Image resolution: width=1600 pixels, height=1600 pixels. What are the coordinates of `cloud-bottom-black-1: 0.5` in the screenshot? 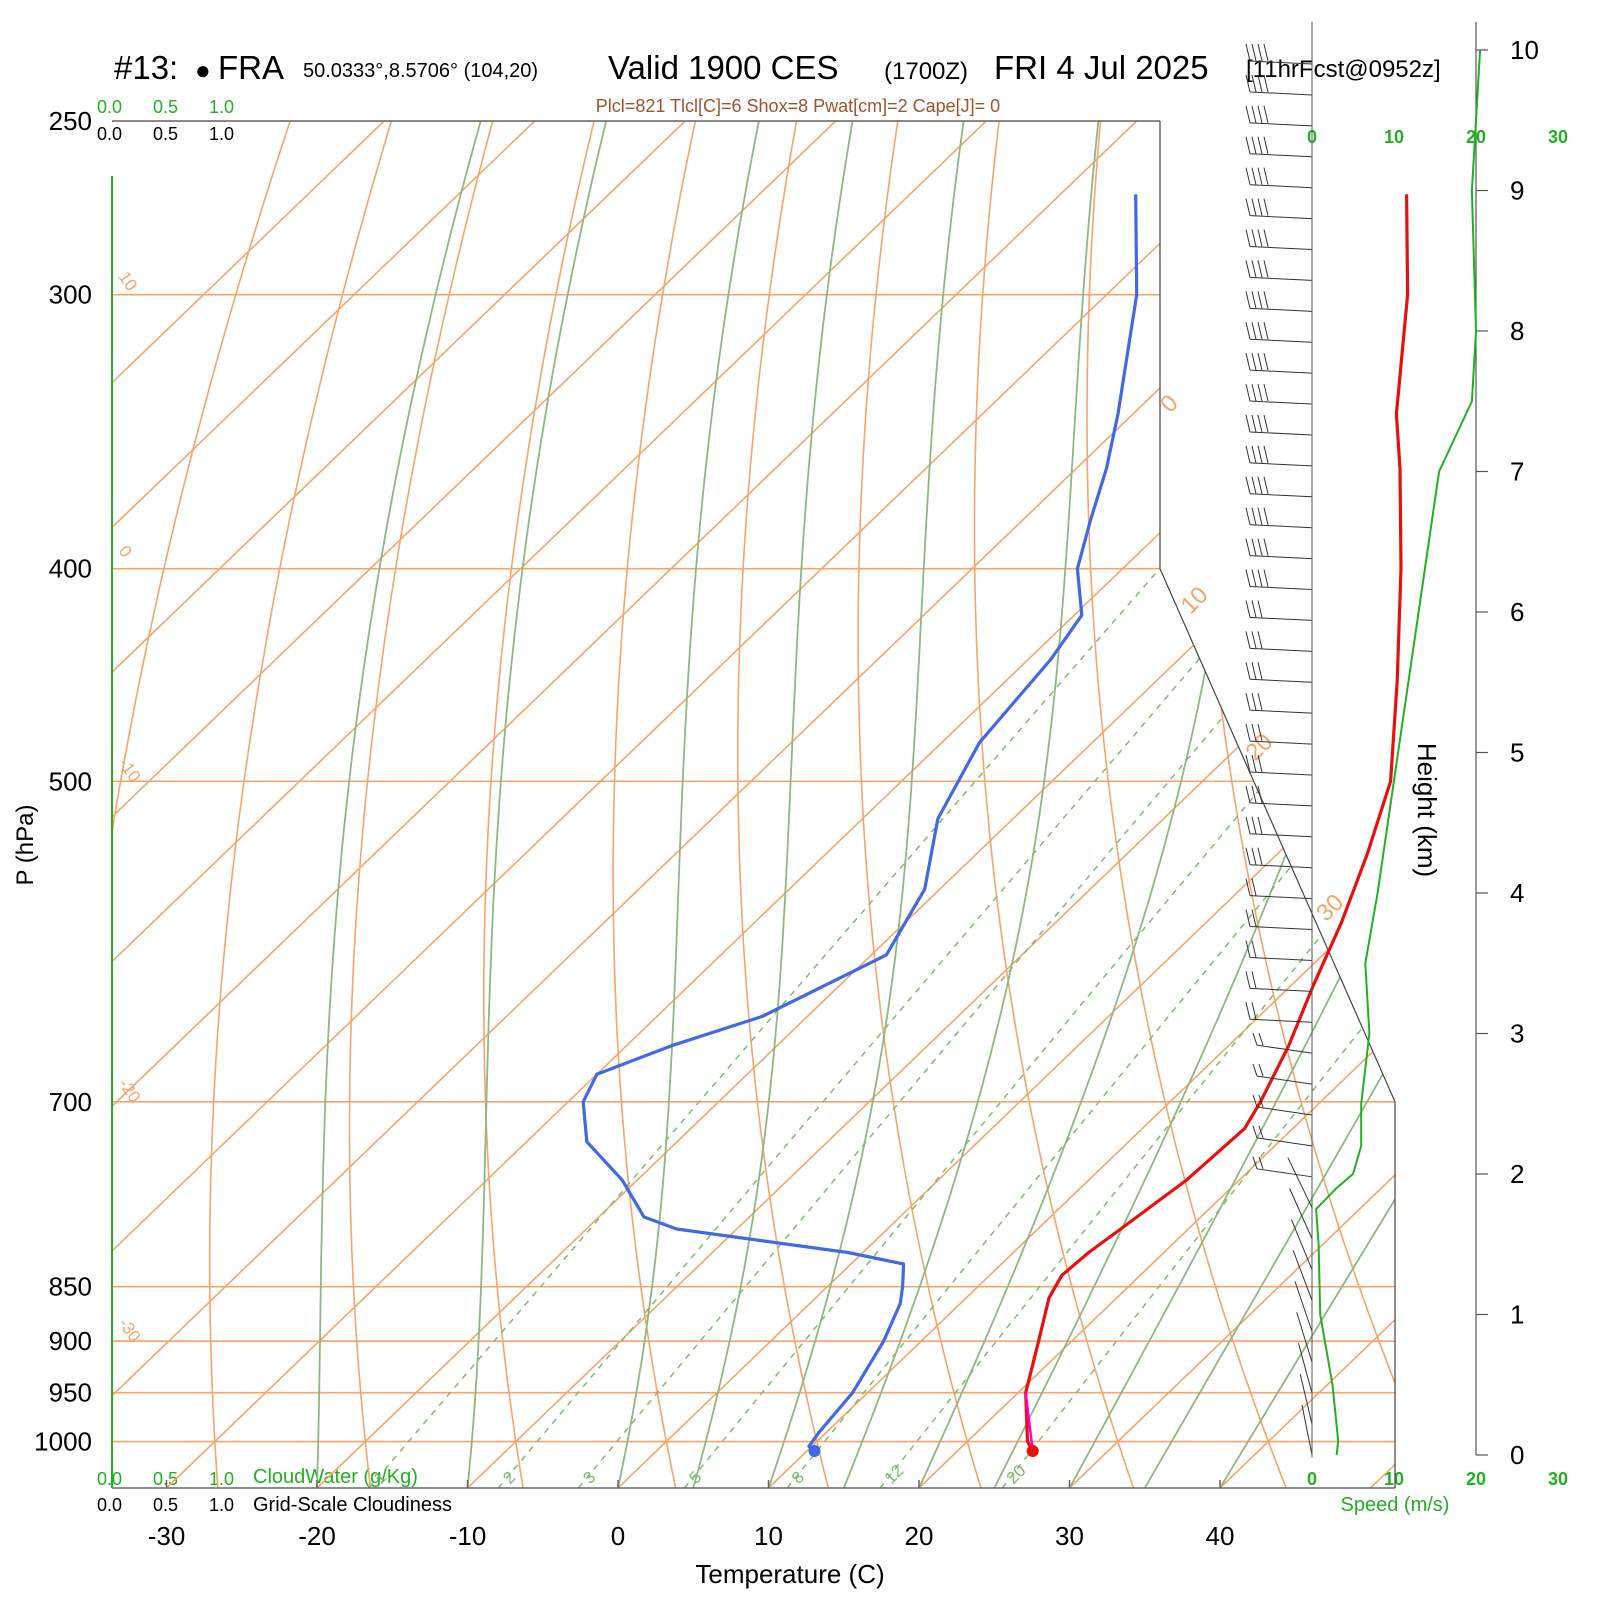 It's located at (165, 1505).